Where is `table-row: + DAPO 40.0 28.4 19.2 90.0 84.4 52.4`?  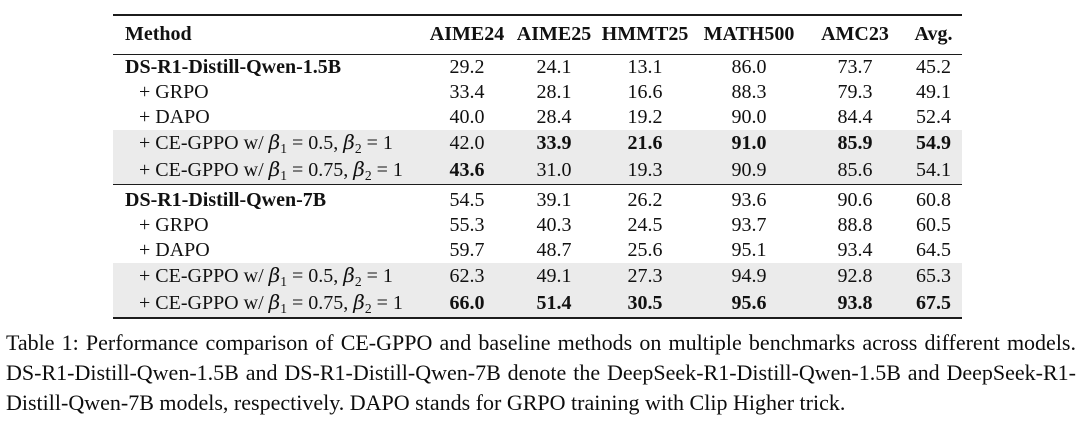
table-row: + DAPO 40.0 28.4 19.2 90.0 84.4 52.4 is located at coordinates (537, 117).